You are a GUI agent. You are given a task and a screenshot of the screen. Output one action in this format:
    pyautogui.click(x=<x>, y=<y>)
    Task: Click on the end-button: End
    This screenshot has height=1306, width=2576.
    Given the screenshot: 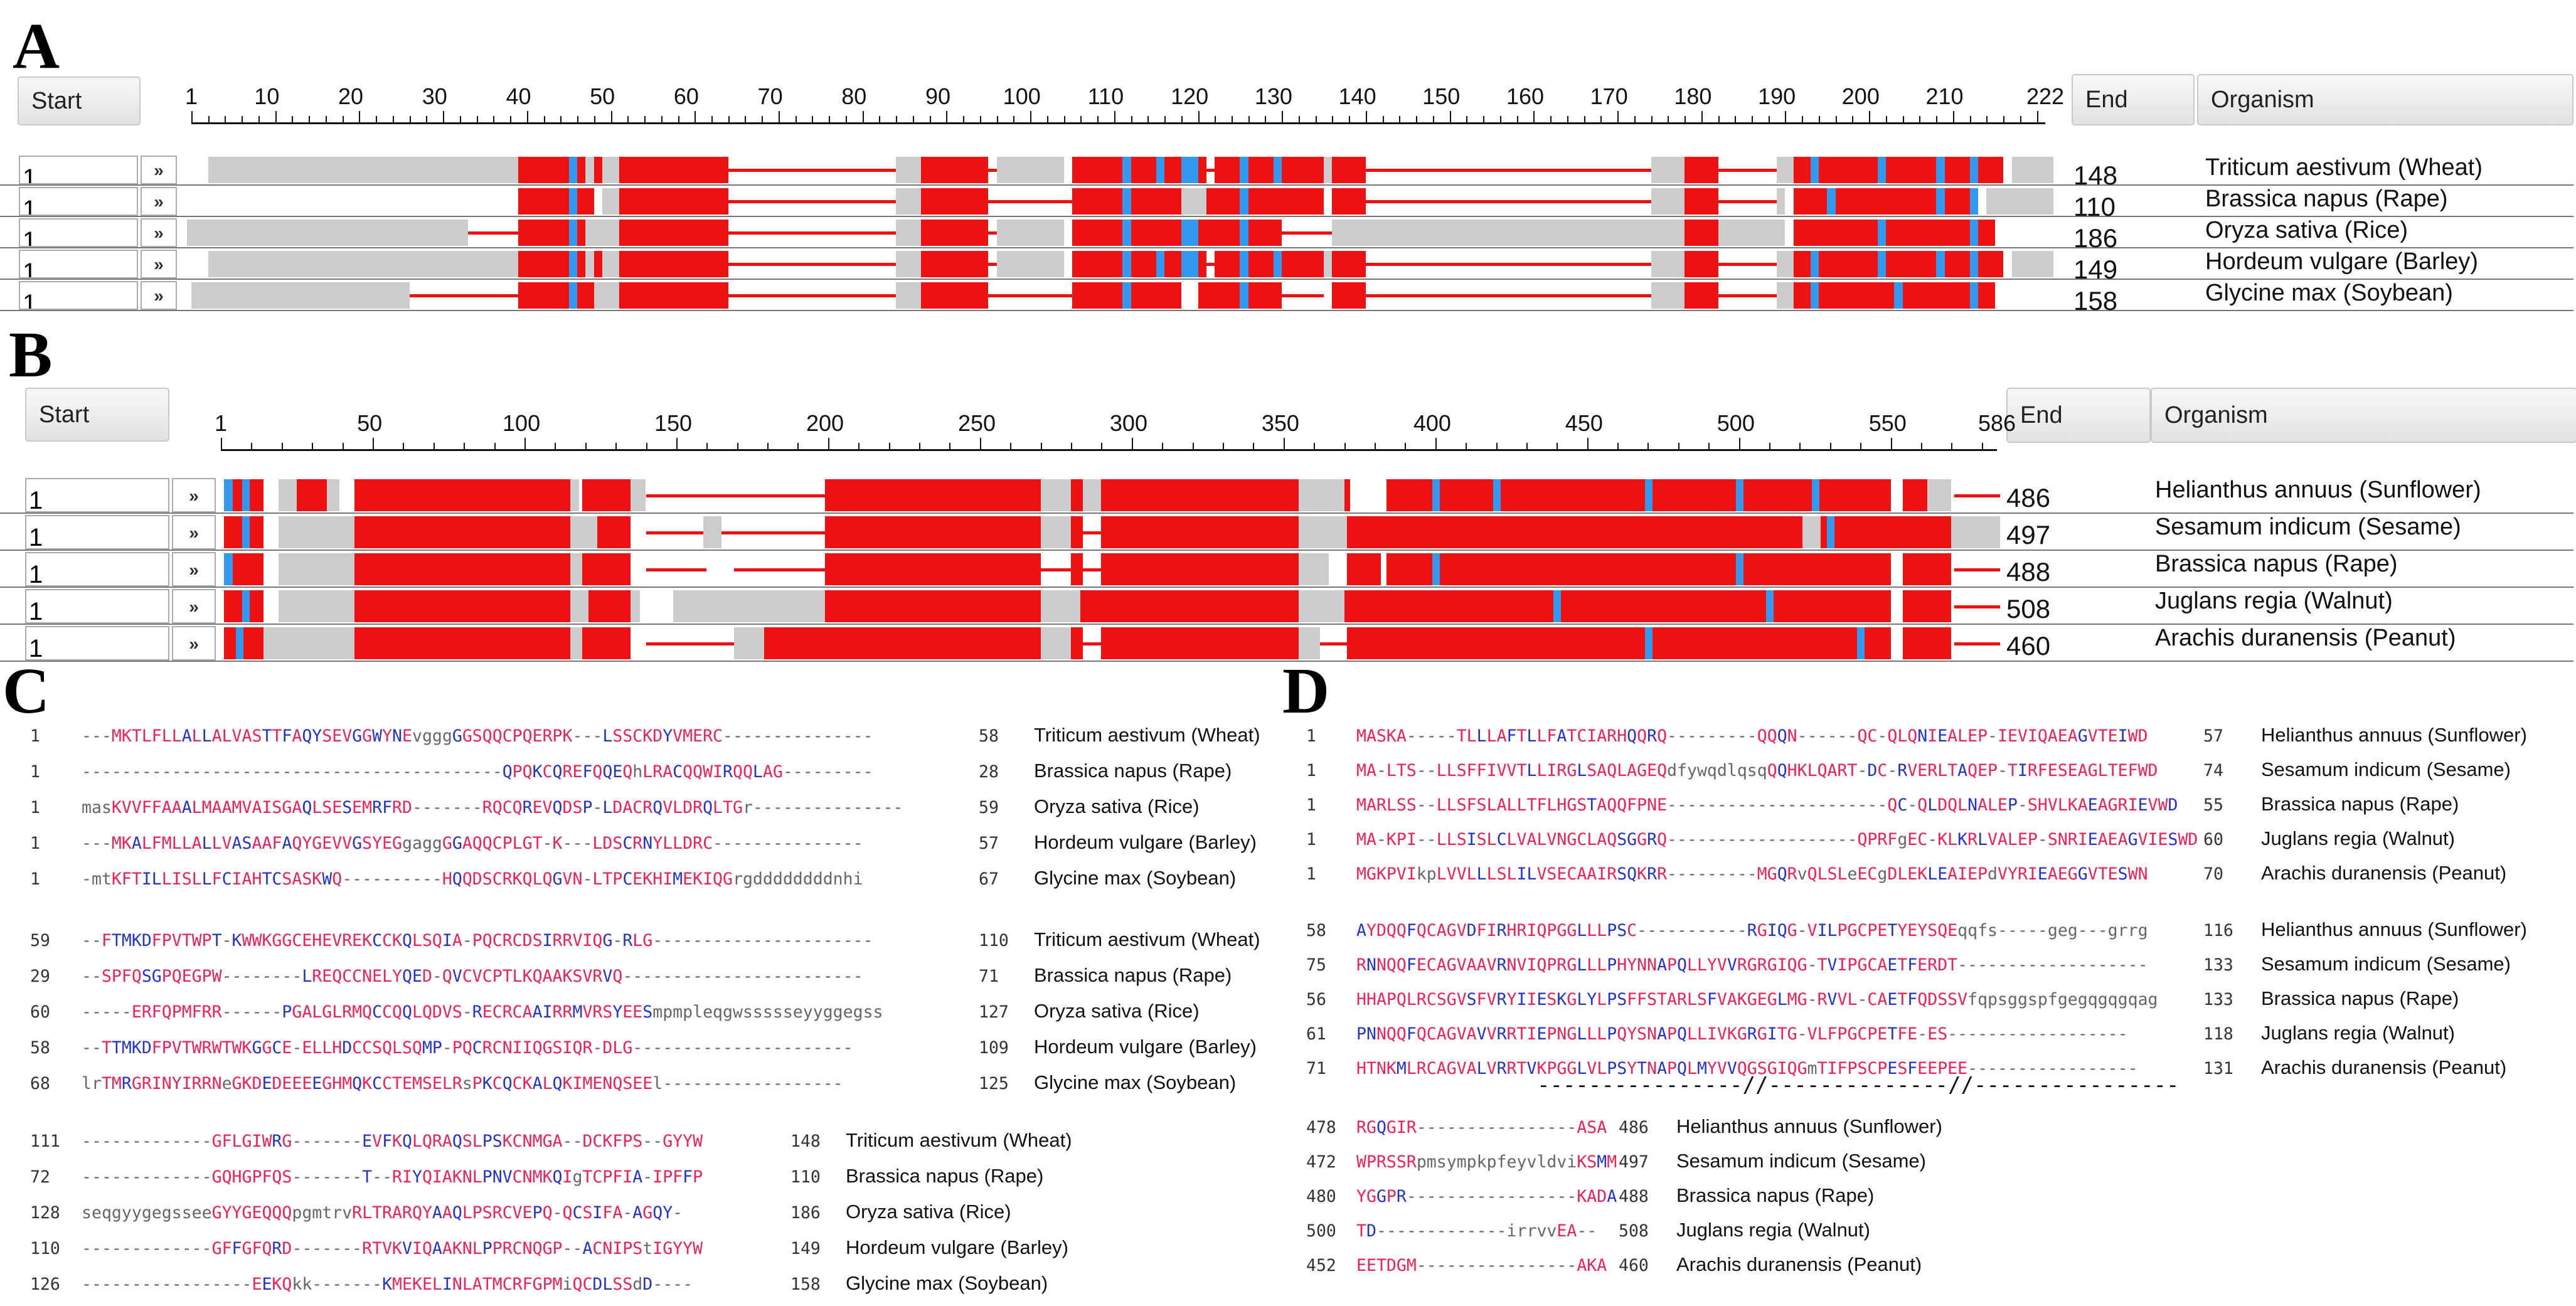 What is the action you would take?
    pyautogui.click(x=2133, y=99)
    